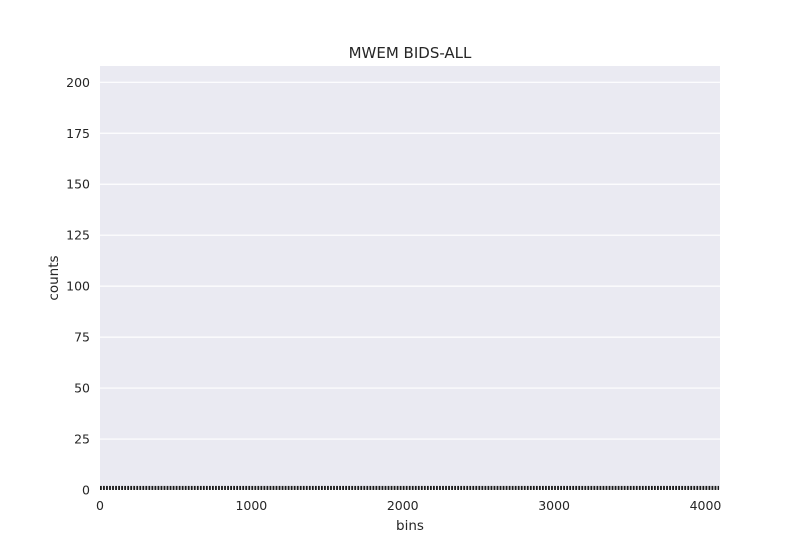 This screenshot has height=550, width=800. I want to click on y-tick-label: 50, so click(82, 388).